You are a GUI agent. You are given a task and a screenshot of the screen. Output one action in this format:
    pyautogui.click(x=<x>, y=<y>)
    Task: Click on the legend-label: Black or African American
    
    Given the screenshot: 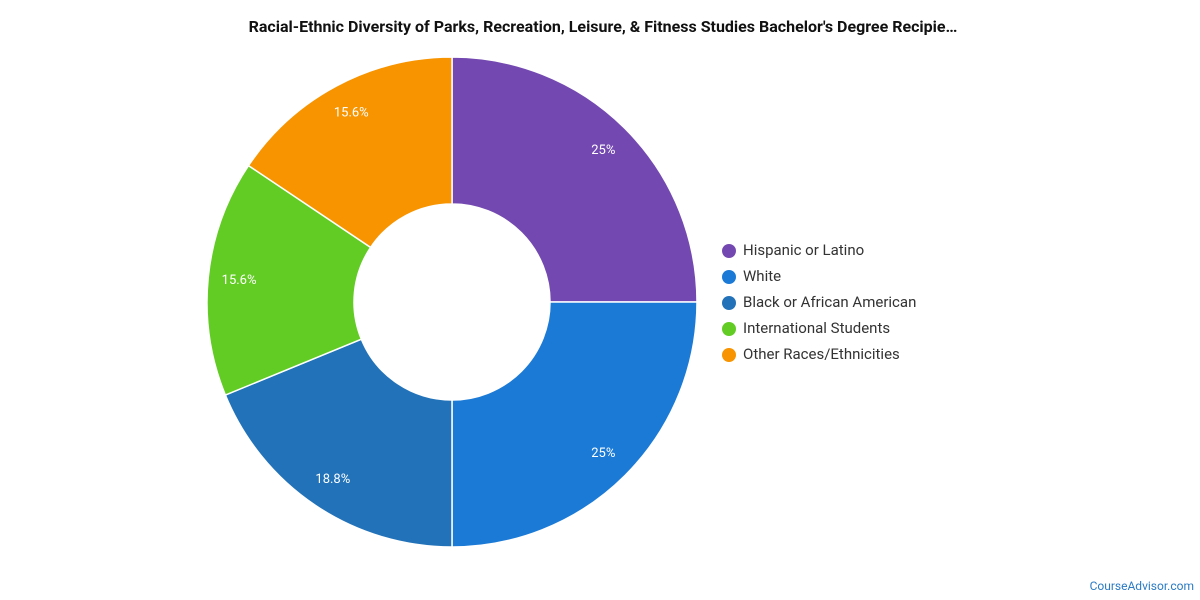 What is the action you would take?
    pyautogui.click(x=829, y=302)
    